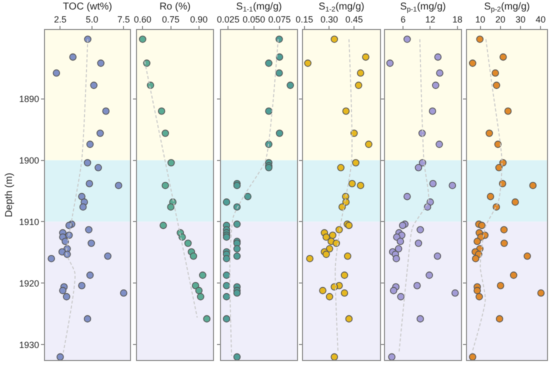  I want to click on y-tick-label: 1910, so click(29, 221).